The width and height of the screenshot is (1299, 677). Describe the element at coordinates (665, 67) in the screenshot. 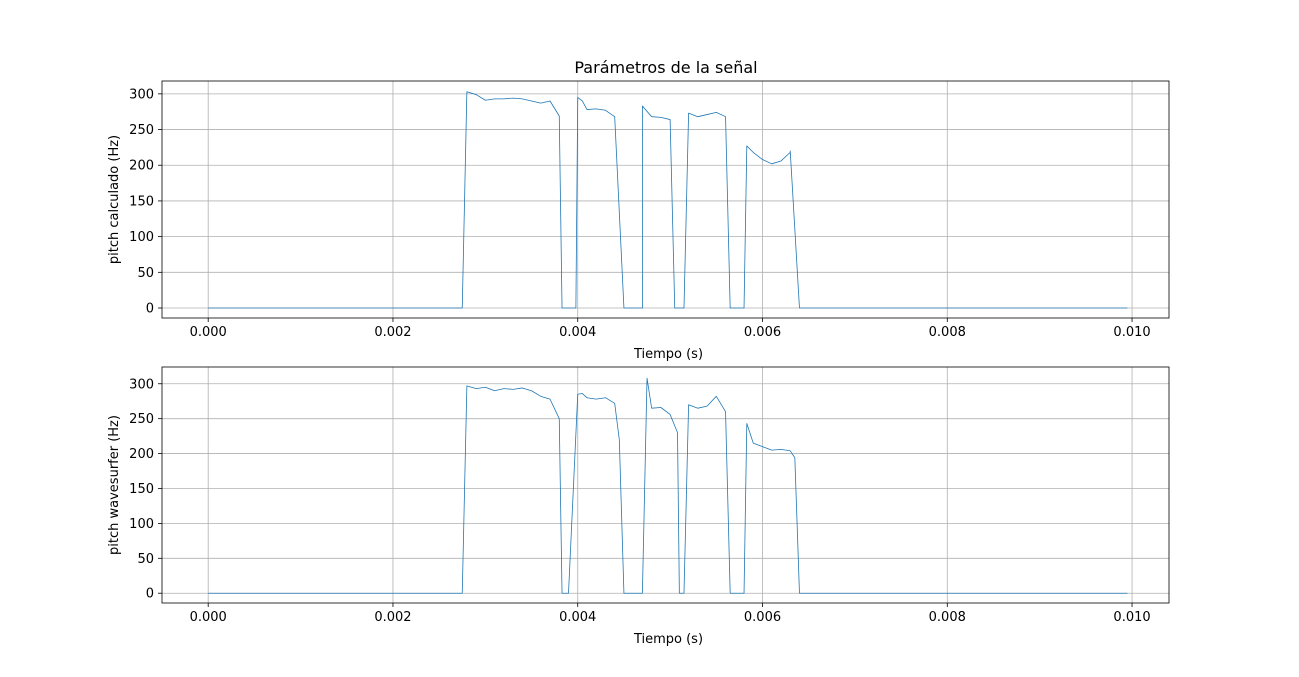

I see `figure-title: Parámetros de la señal` at that location.